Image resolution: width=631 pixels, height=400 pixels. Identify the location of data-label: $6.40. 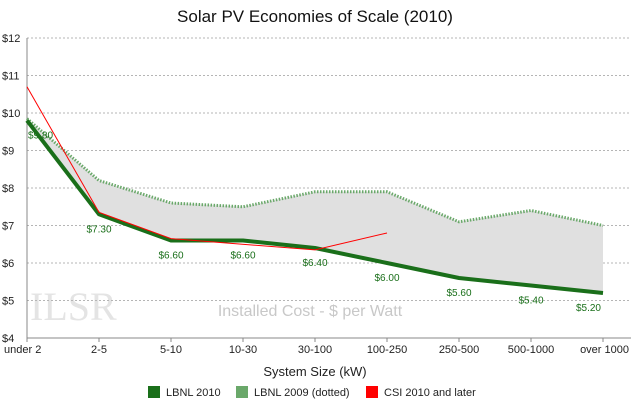
(314, 263).